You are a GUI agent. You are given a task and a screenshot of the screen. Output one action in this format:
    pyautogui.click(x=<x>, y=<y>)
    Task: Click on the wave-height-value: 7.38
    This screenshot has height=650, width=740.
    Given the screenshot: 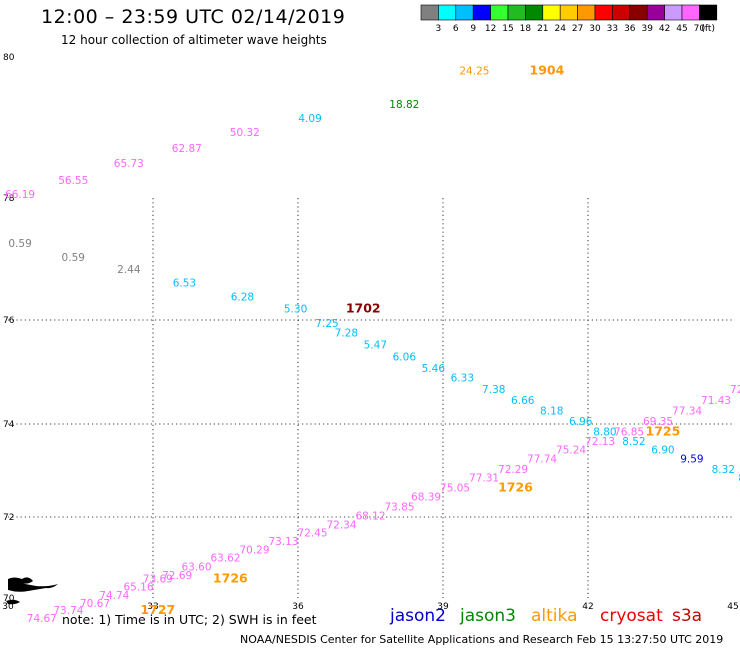 What is the action you would take?
    pyautogui.click(x=493, y=390)
    